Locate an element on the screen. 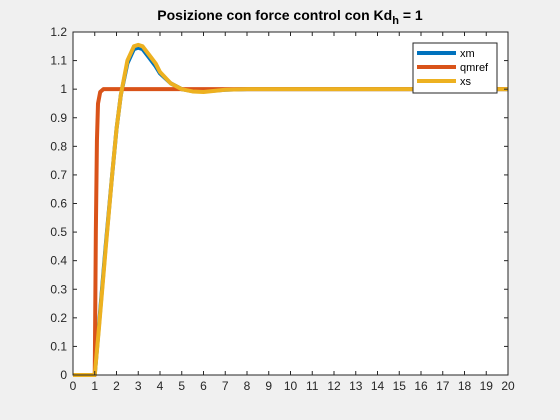  x-tick-label: 4 is located at coordinates (160, 386).